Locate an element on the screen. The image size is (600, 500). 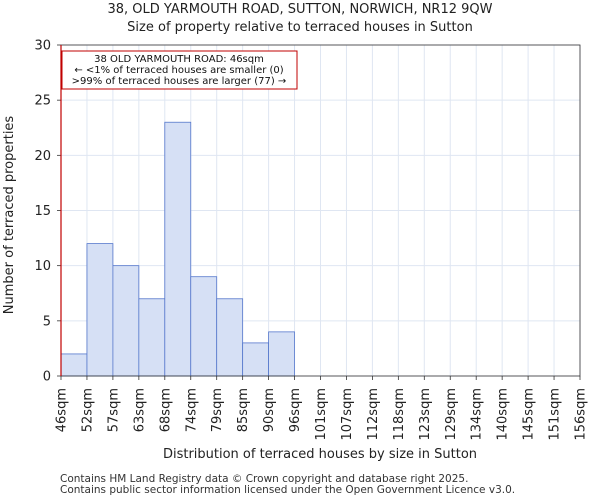
x-tick-label: 129sqm is located at coordinates (451, 414).